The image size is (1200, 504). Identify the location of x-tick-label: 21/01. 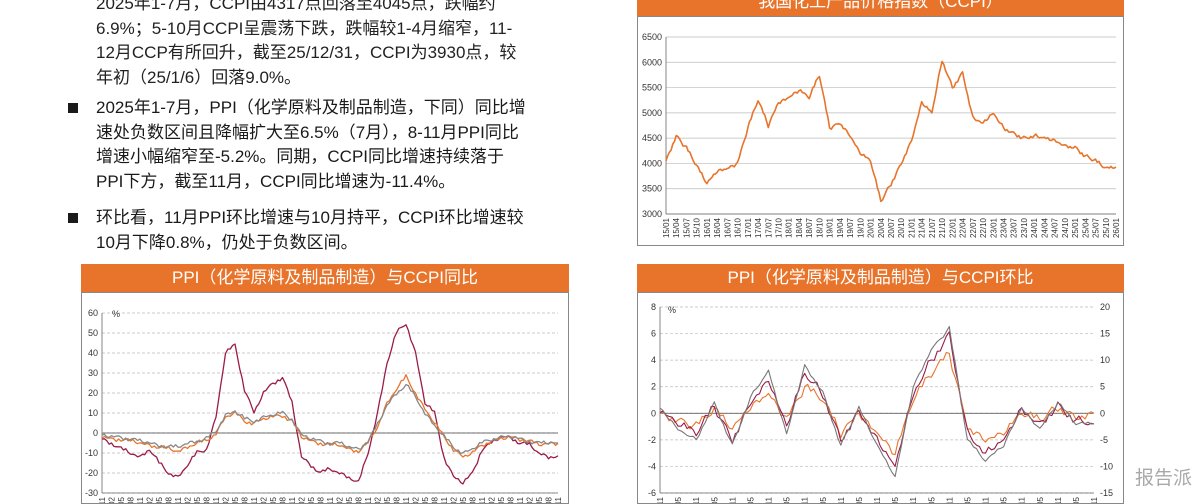
(911, 227).